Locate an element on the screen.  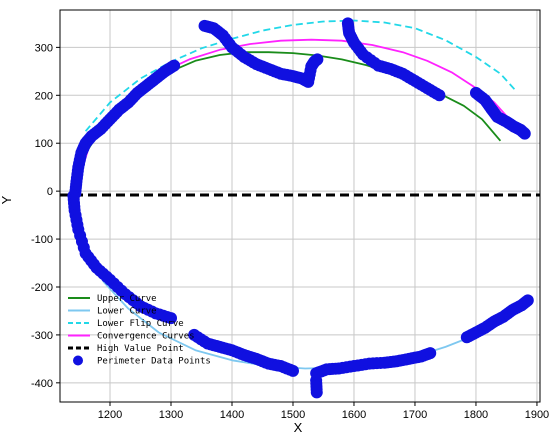
y-tick-label: 200 is located at coordinates (44, 96).